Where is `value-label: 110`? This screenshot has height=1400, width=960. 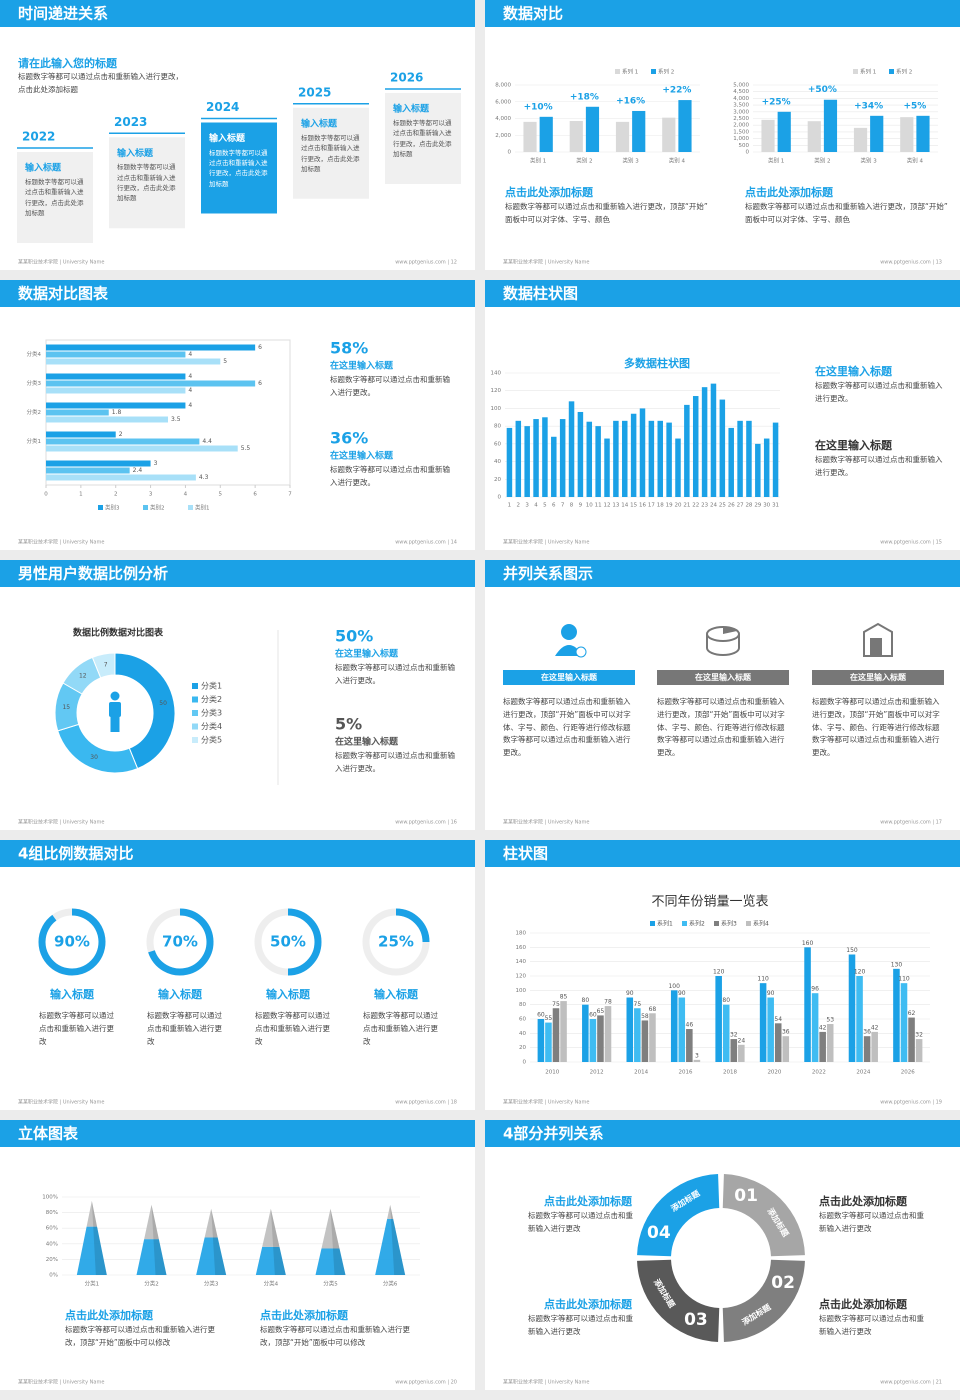
value-label: 110 is located at coordinates (763, 979).